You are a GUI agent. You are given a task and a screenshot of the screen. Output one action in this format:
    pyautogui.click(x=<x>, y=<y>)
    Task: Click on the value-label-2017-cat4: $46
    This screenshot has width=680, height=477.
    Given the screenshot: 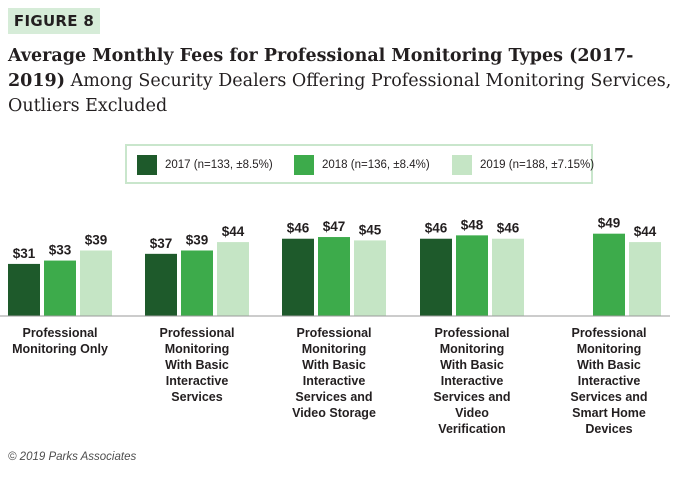 What is the action you would take?
    pyautogui.click(x=436, y=228)
    